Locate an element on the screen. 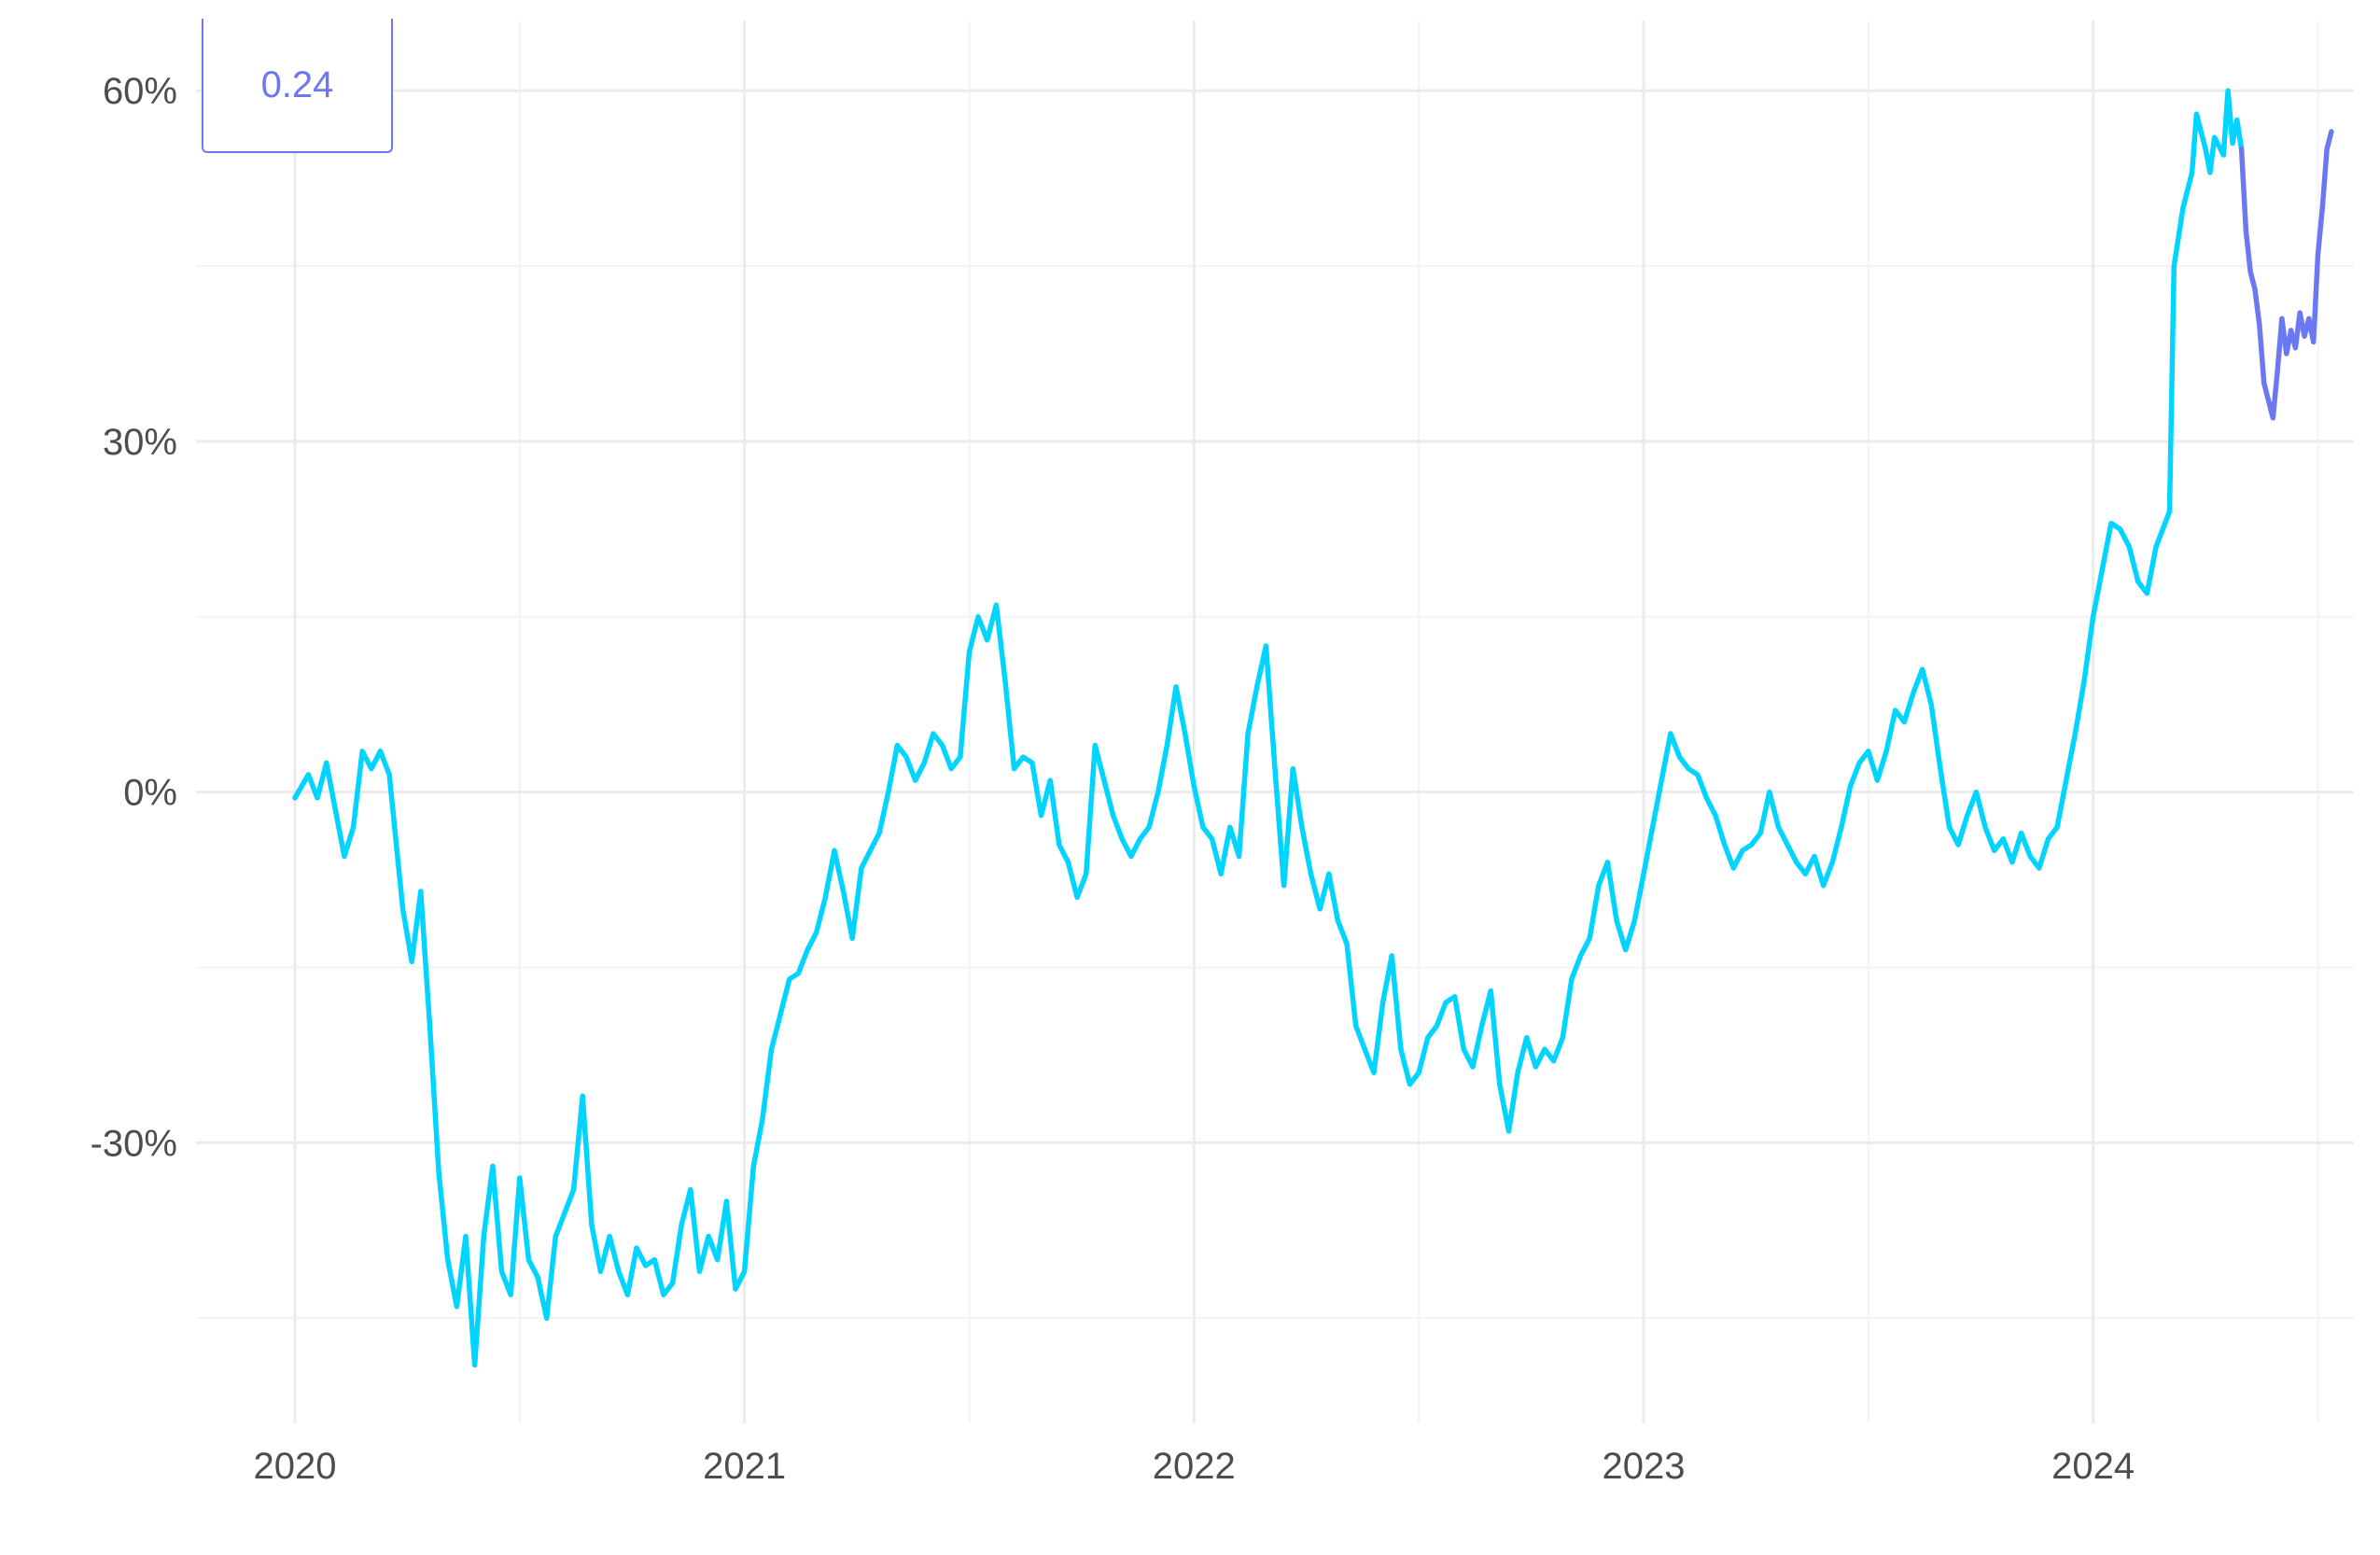 The image size is (2380, 1555). x-tick-label: 2021 is located at coordinates (744, 1466).